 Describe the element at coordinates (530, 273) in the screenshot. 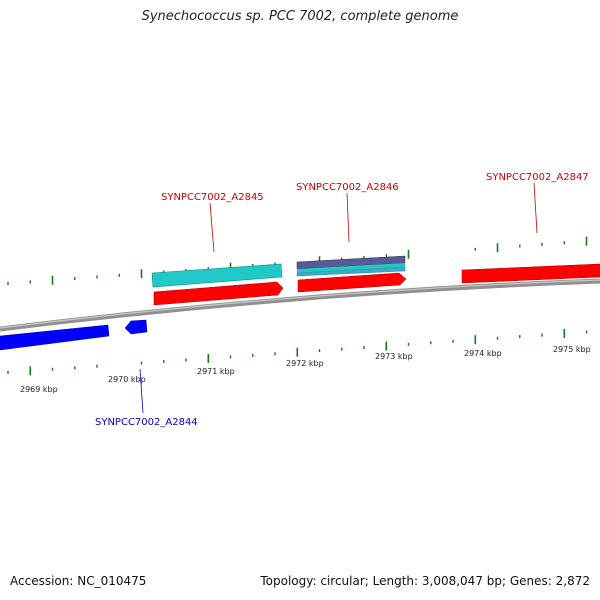

I see `gene-synpcc7002-a2847` at that location.